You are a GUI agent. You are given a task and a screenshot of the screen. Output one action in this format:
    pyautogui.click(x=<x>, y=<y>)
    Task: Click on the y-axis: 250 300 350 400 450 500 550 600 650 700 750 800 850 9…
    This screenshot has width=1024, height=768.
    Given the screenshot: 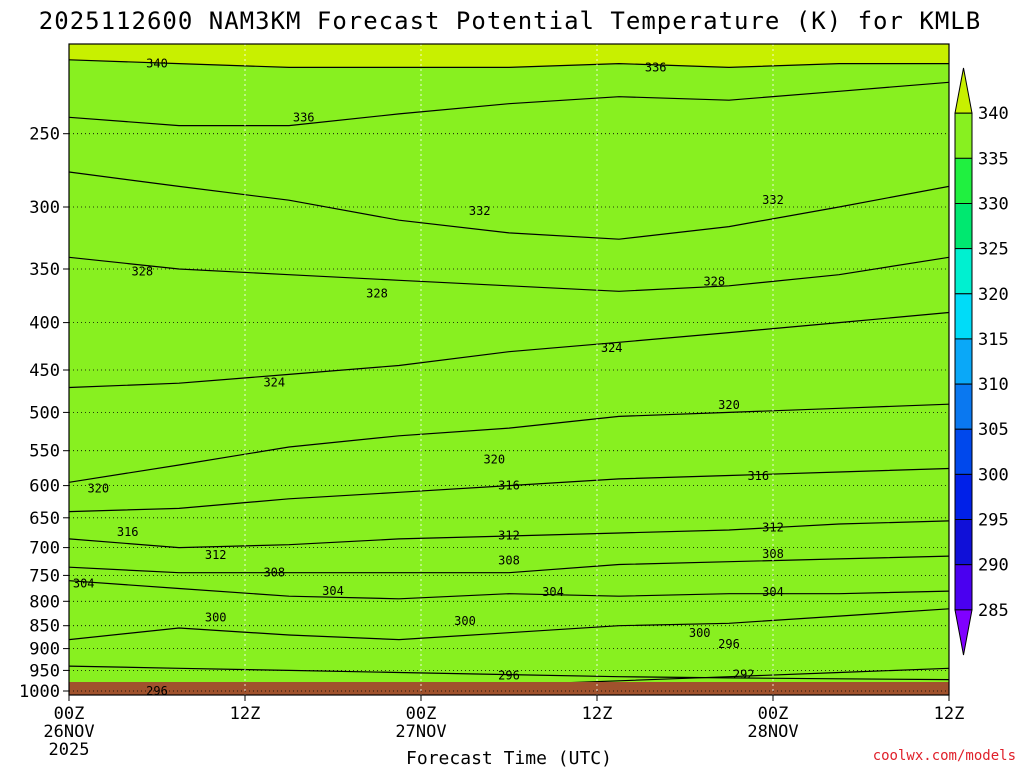 What is the action you would take?
    pyautogui.click(x=44, y=413)
    